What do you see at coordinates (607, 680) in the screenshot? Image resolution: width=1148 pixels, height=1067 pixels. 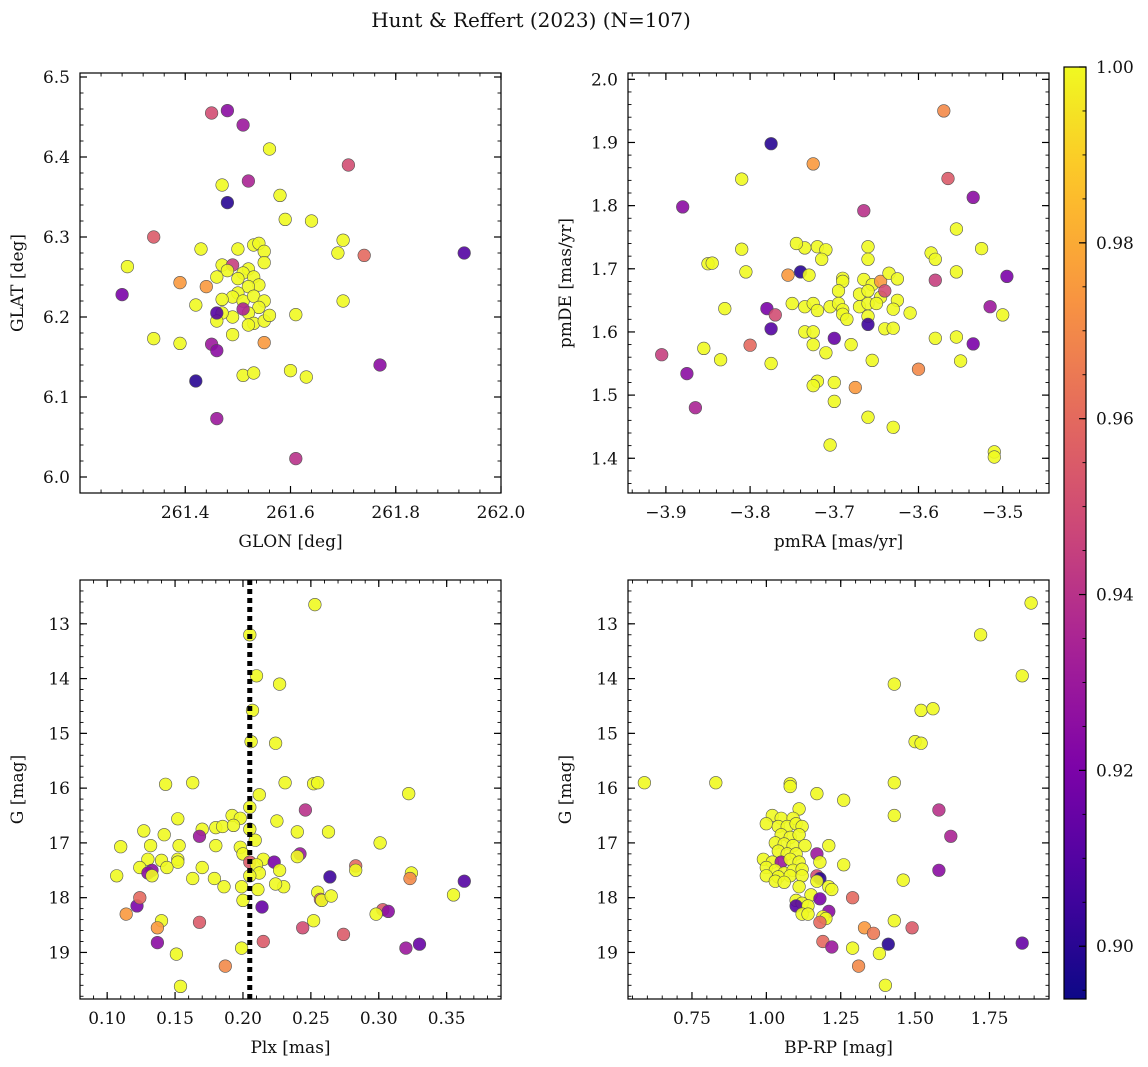 I see `y-tick-label: 14` at bounding box center [607, 680].